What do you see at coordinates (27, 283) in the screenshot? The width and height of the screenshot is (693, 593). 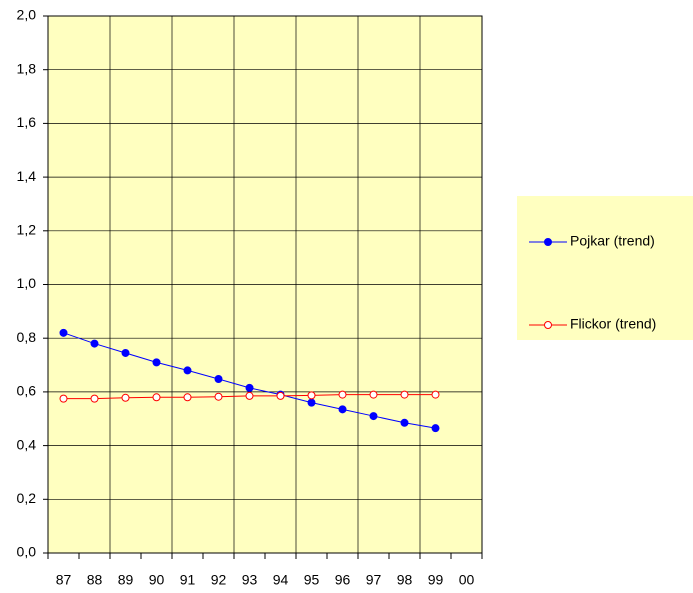 I see `y-tick-label: 1,0` at bounding box center [27, 283].